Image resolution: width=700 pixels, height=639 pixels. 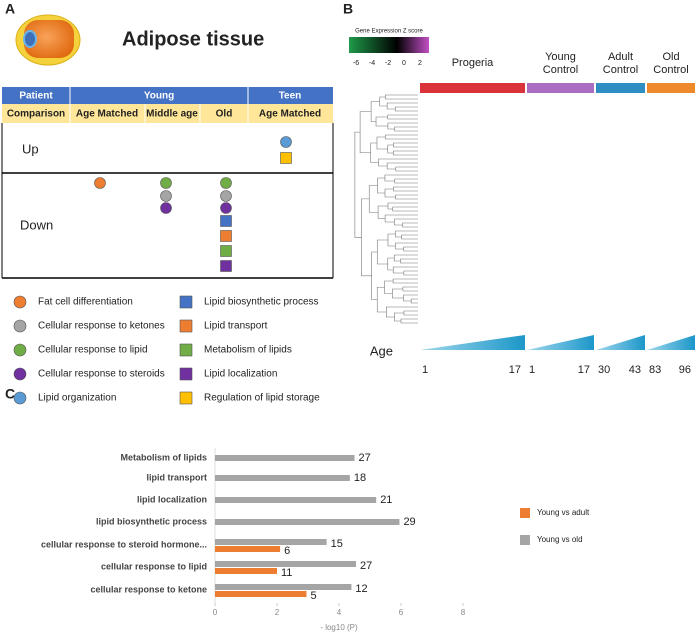 I want to click on category-label: lipid transport, so click(x=177, y=477).